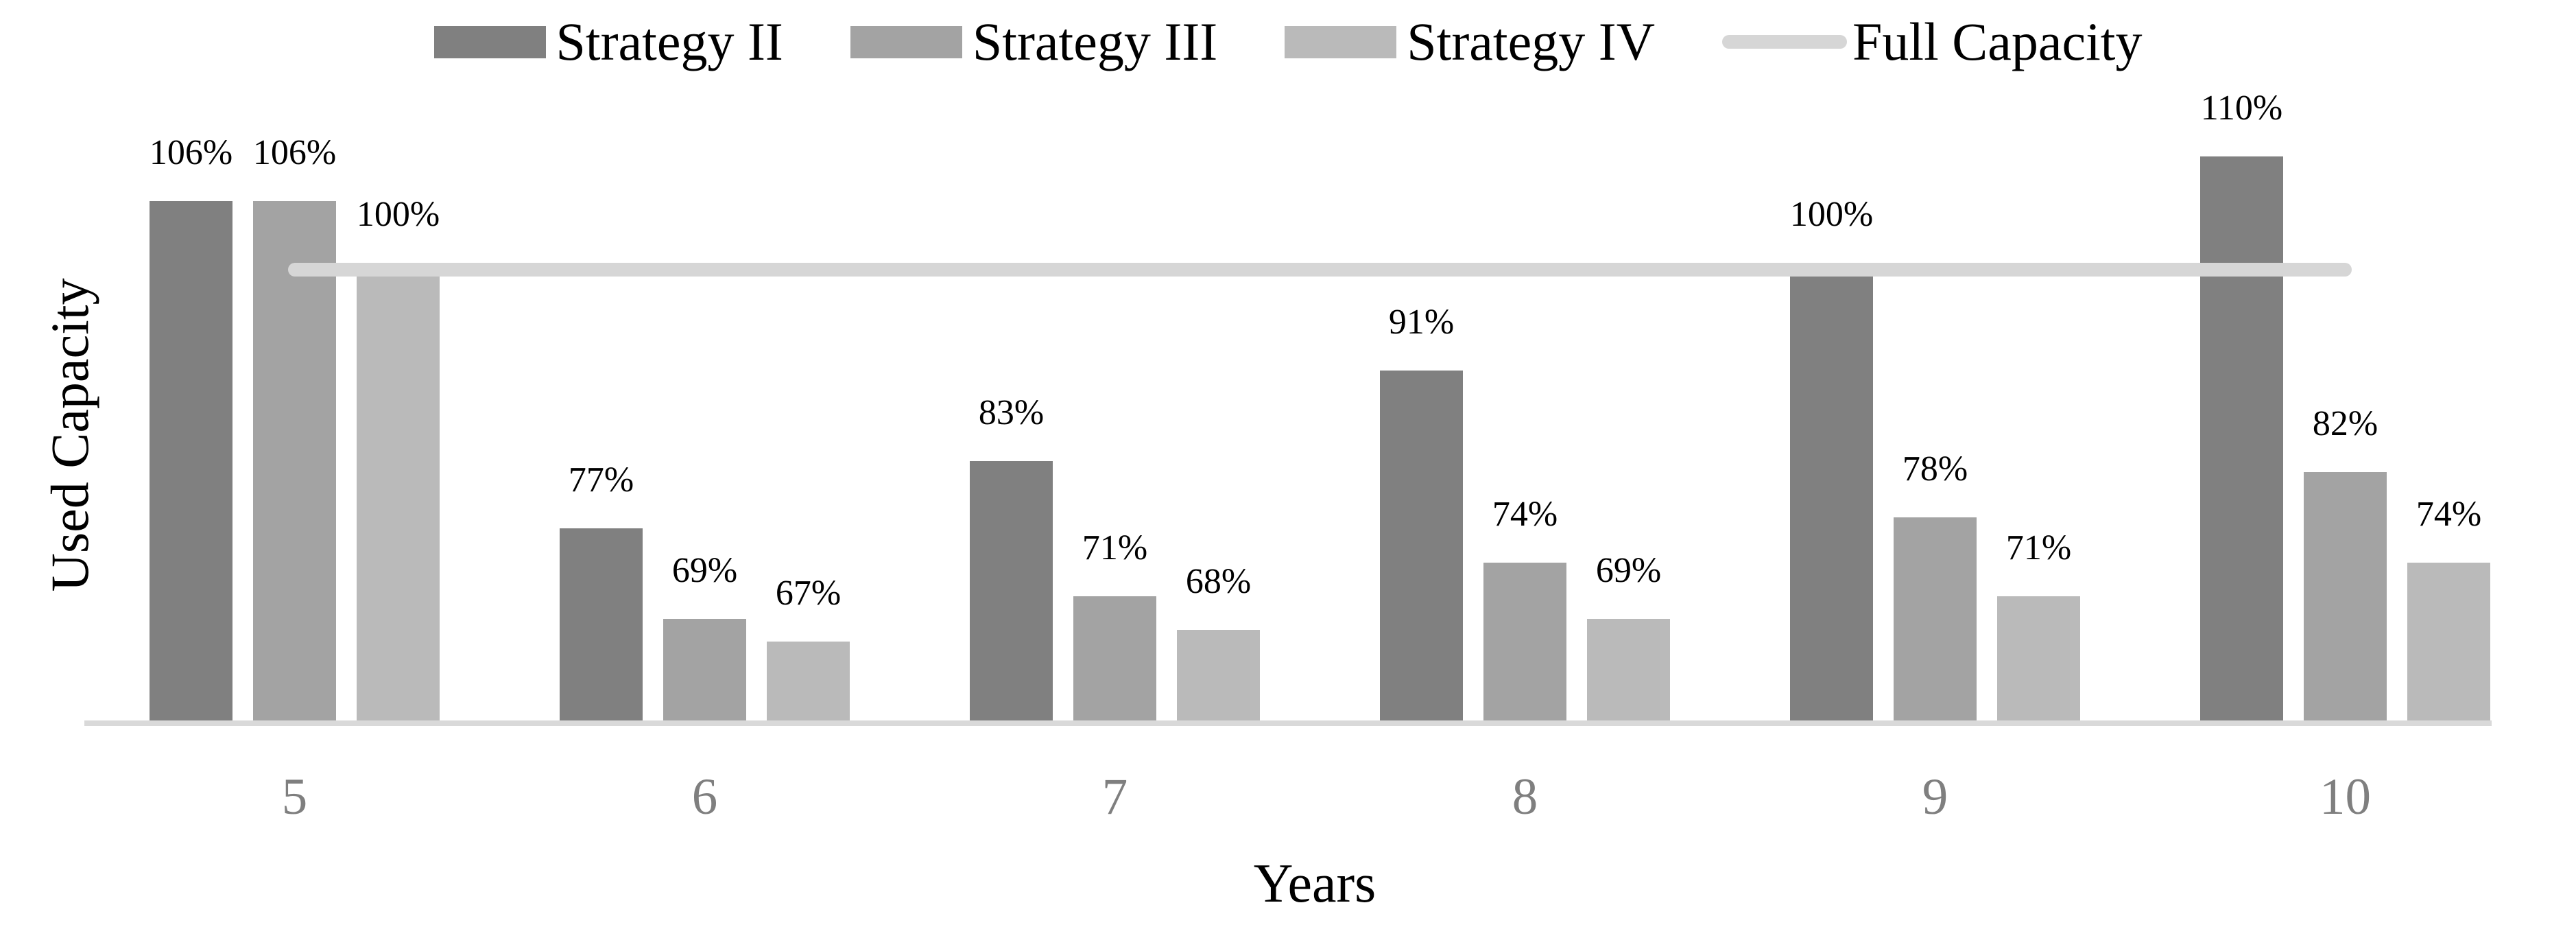 This screenshot has width=2576, height=927. I want to click on legend-item-full-capacity: Full Capacity, so click(1932, 42).